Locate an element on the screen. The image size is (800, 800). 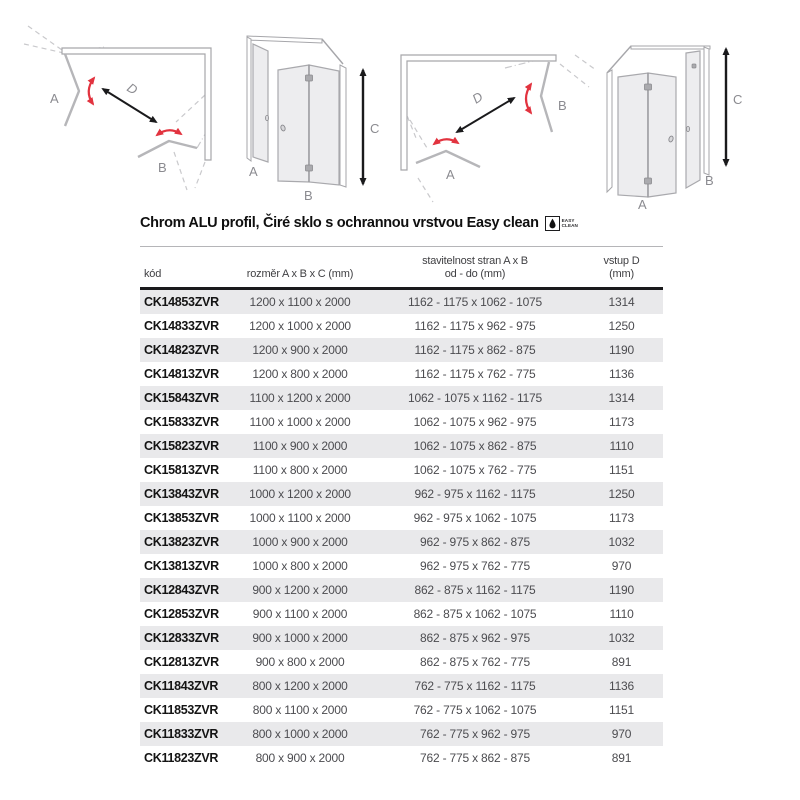
cell-rozmer: 1100 x 1000 x 2000 is located at coordinates (300, 422).